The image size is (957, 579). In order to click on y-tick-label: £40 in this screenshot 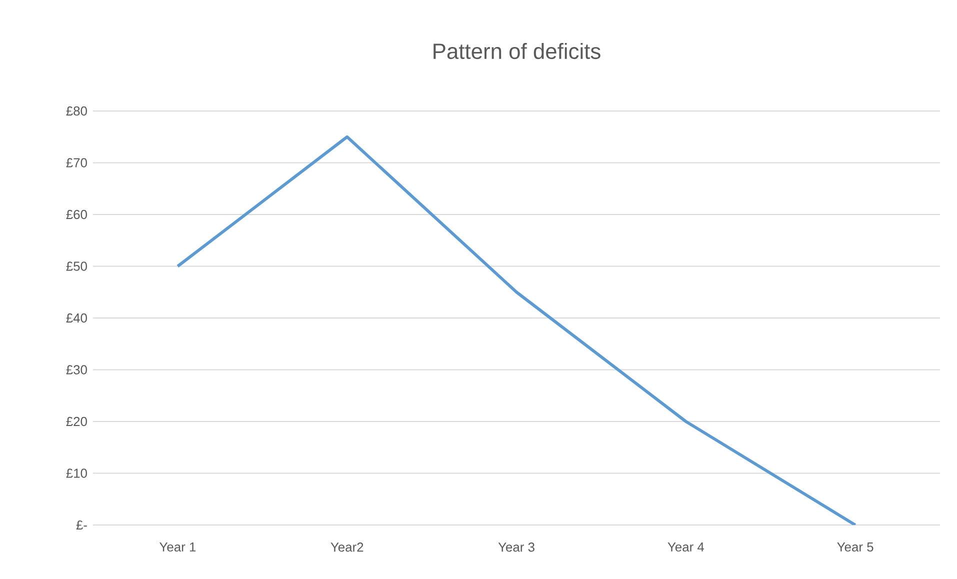, I will do `click(76, 318)`.